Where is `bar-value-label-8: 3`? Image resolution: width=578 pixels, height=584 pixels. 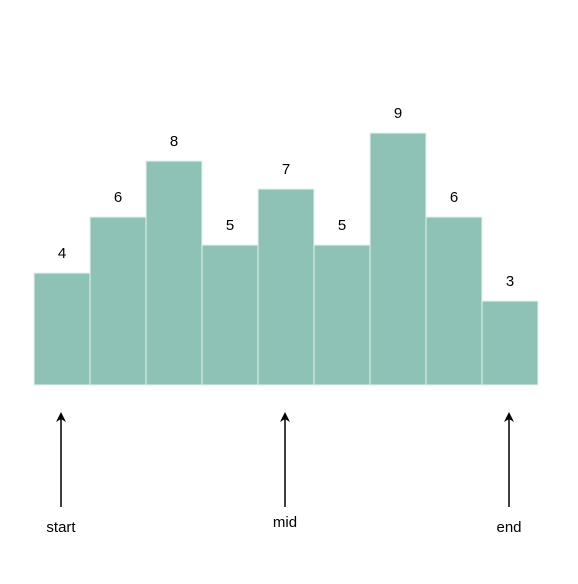 bar-value-label-8: 3 is located at coordinates (510, 281).